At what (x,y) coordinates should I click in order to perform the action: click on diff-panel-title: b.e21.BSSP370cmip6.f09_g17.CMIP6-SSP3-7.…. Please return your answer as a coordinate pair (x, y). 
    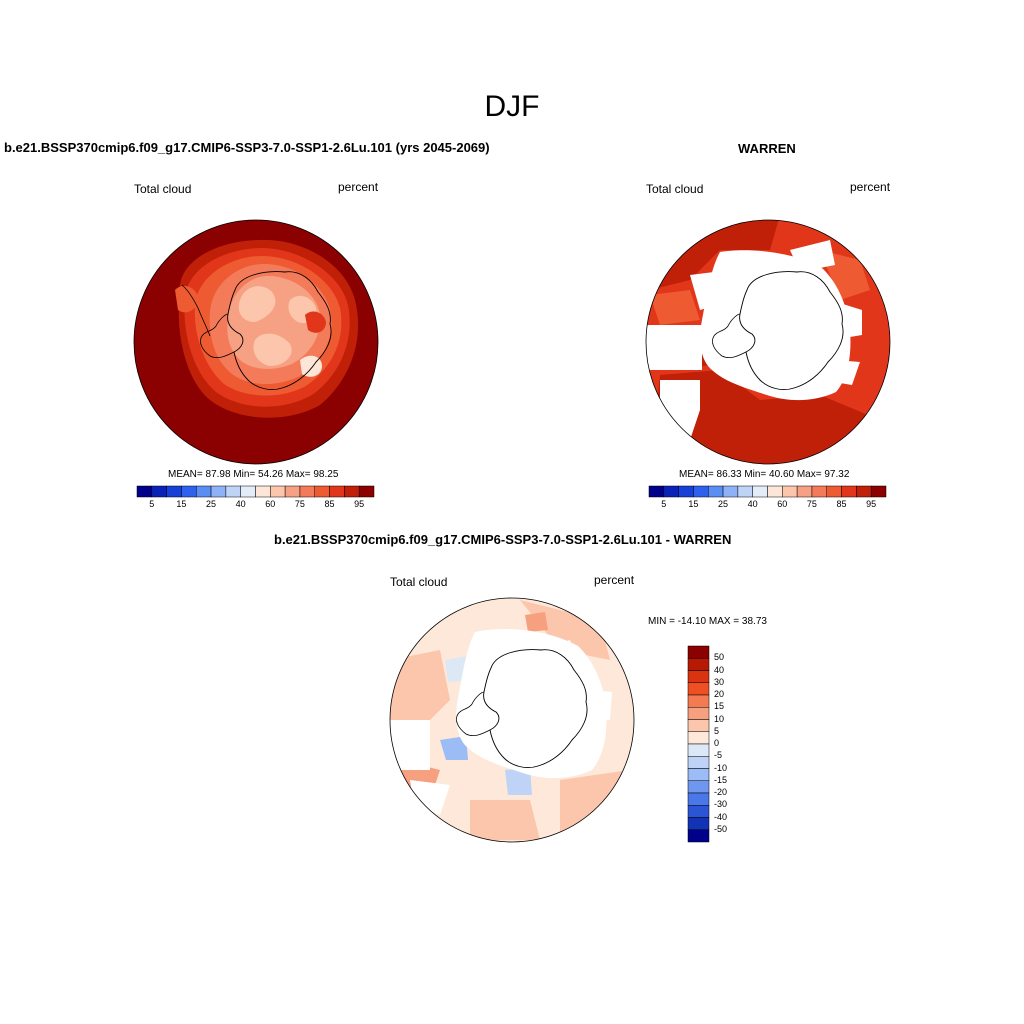
    Looking at the image, I should click on (503, 539).